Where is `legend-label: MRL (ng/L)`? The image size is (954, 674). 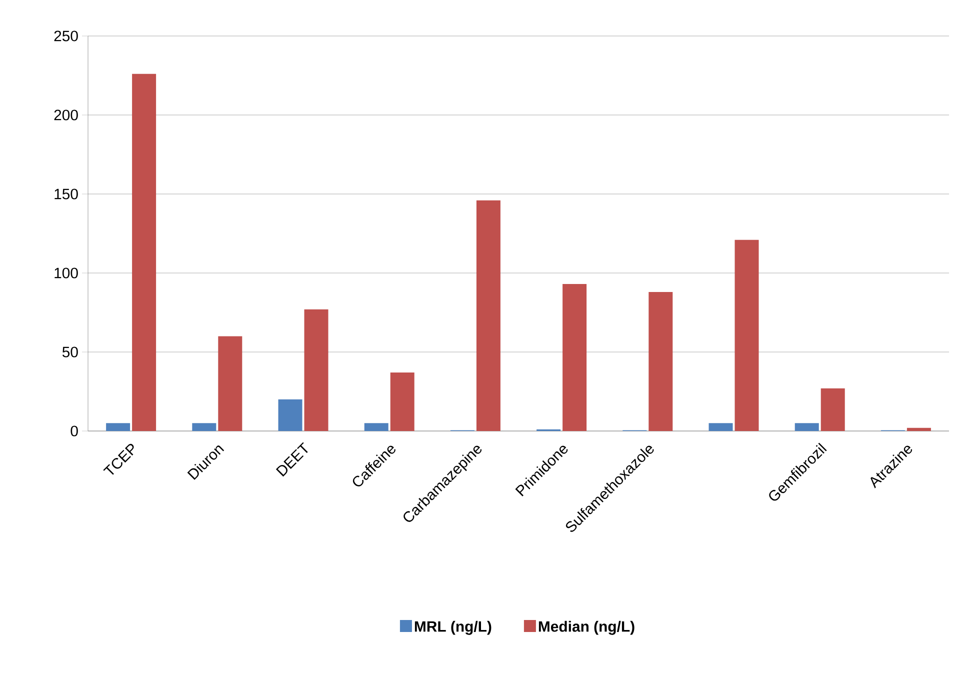 legend-label: MRL (ng/L) is located at coordinates (453, 627).